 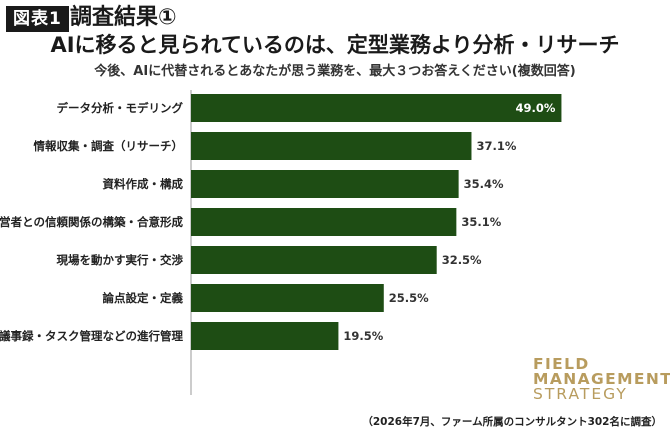 What do you see at coordinates (484, 184) in the screenshot?
I see `value-label-2: 35.4%` at bounding box center [484, 184].